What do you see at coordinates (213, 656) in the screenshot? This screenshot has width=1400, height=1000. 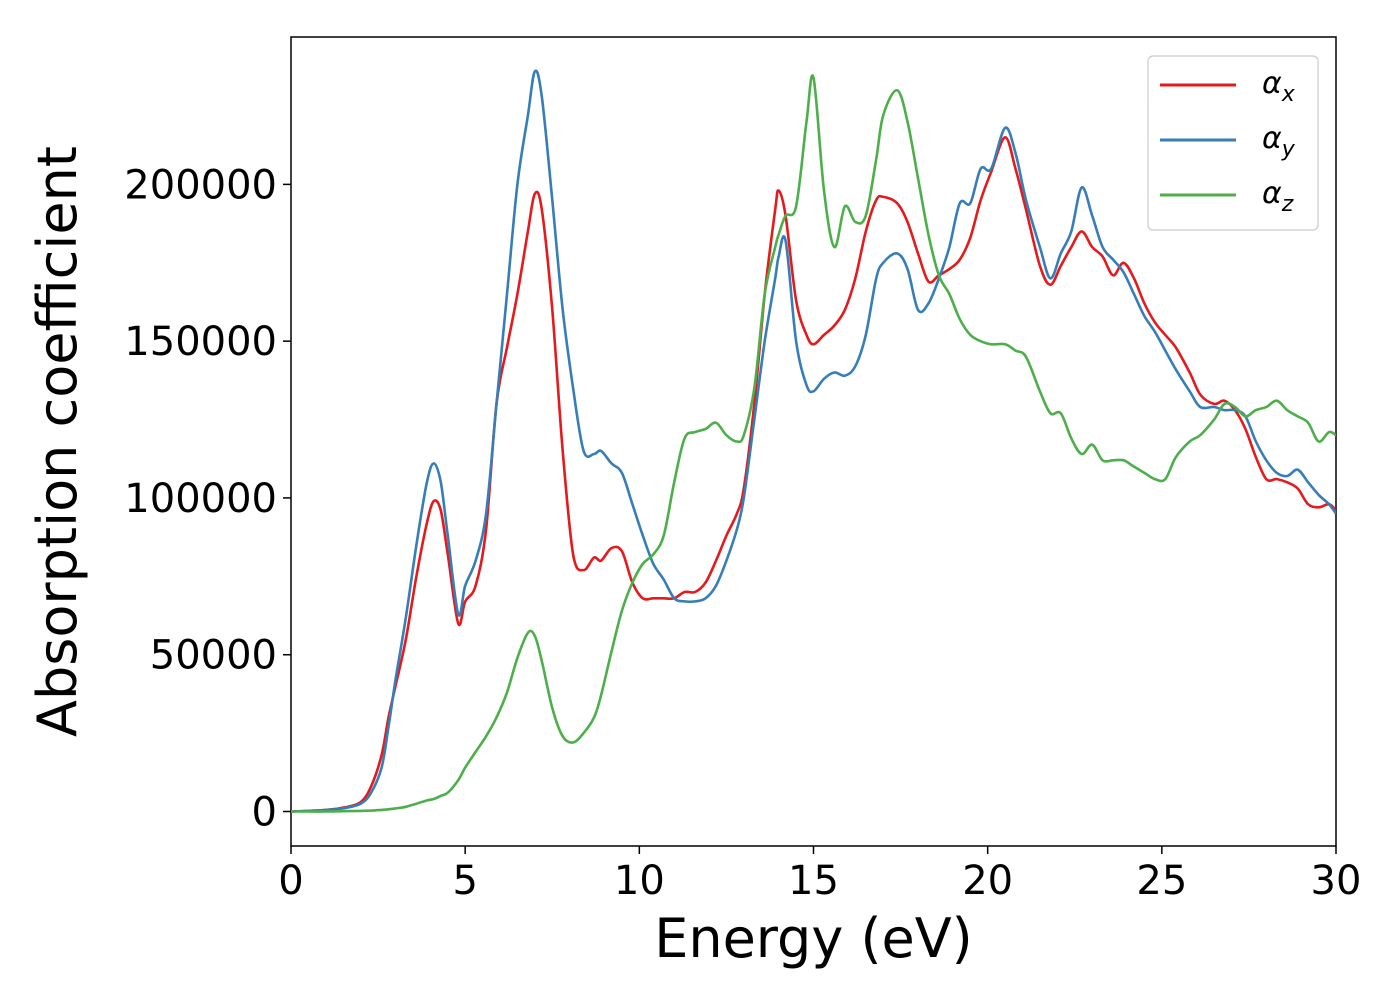 I see `y-tick-label: 50000` at bounding box center [213, 656].